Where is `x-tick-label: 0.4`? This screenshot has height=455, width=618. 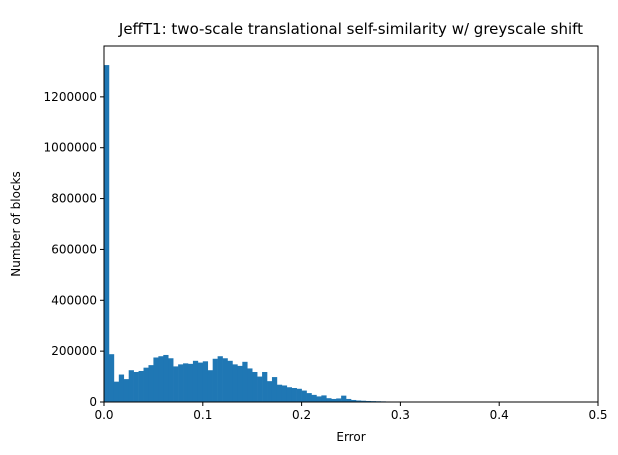
x-tick-label: 0.4 is located at coordinates (499, 415).